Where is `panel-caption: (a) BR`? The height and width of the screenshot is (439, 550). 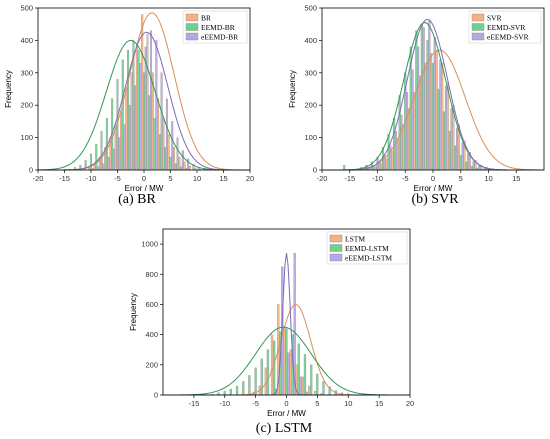
panel-caption: (a) BR is located at coordinates (137, 199).